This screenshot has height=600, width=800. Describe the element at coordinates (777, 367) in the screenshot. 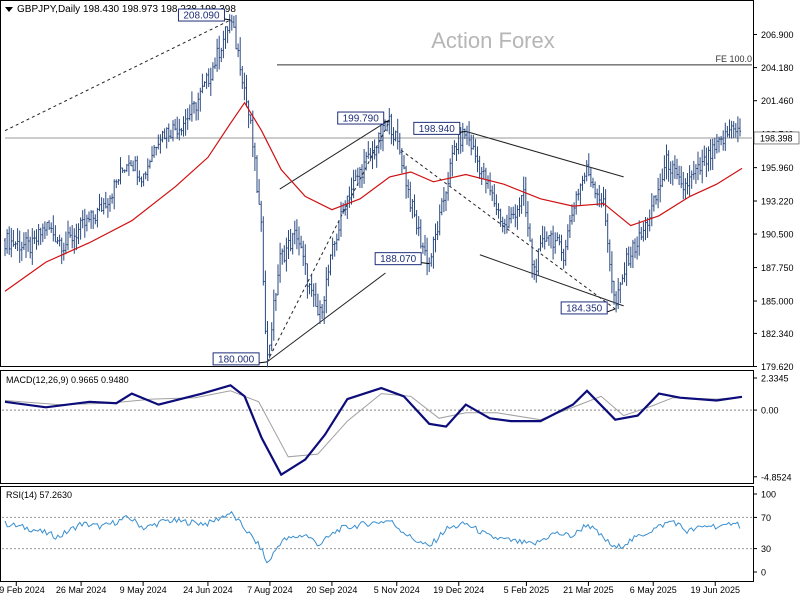

I see `price-tick-label: 179.620` at that location.